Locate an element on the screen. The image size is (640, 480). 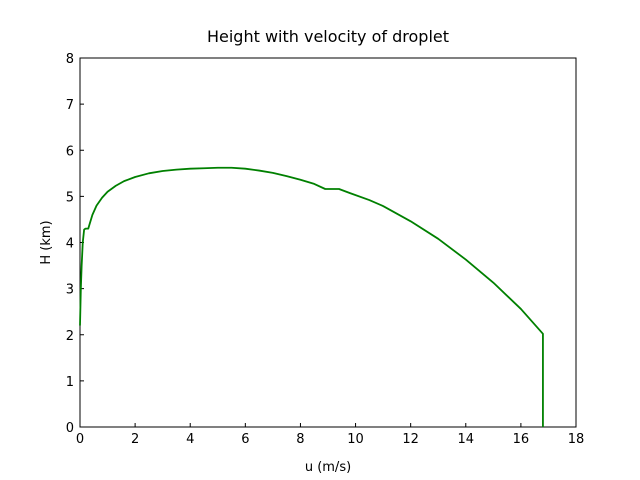
y-tick-label: 7 is located at coordinates (70, 105).